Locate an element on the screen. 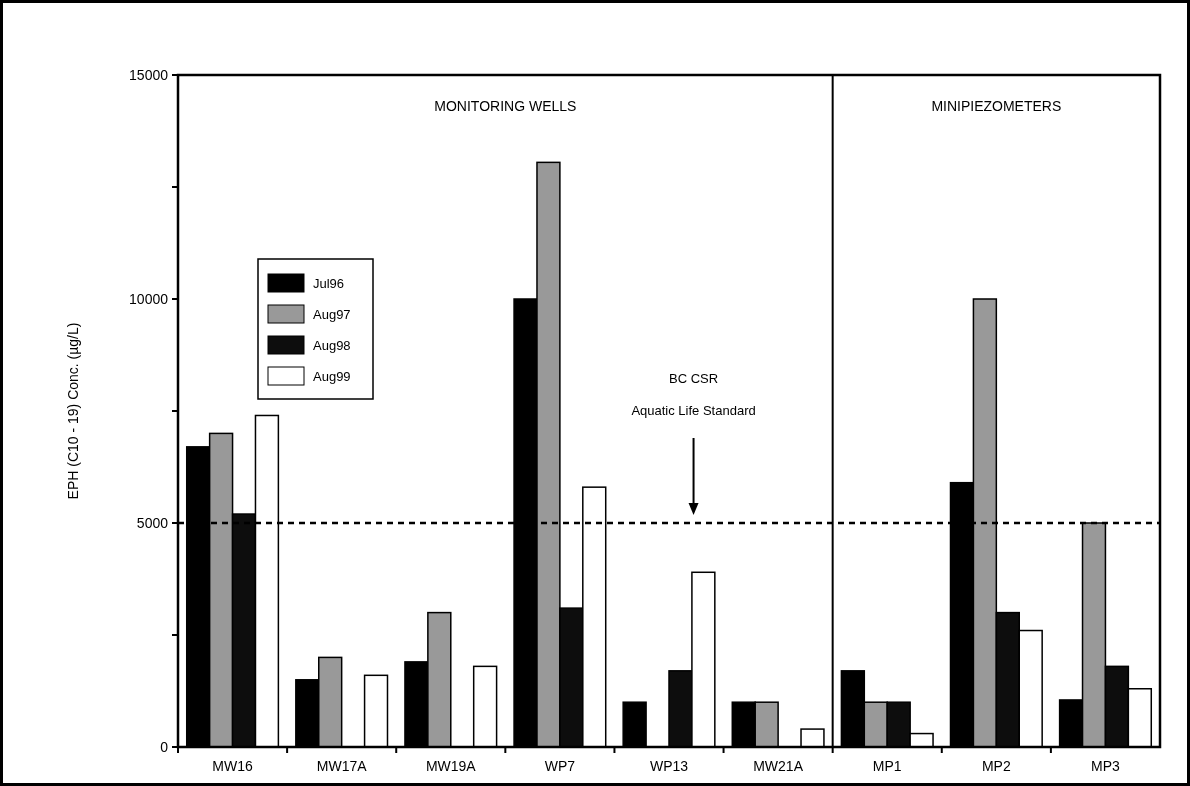 The image size is (1190, 786). x-tick-label: MW17A is located at coordinates (342, 766).